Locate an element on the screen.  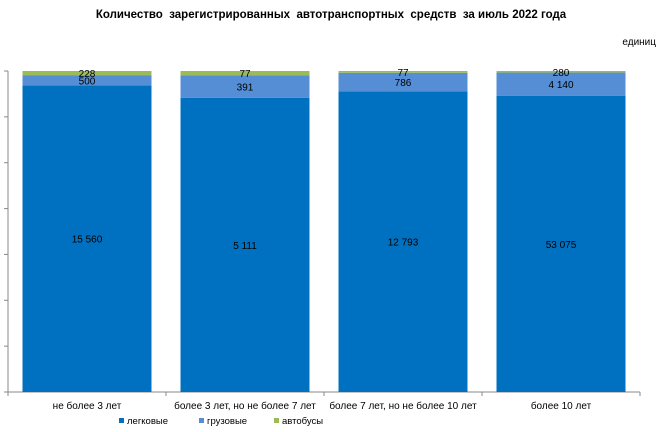
data-label: 391 is located at coordinates (245, 88).